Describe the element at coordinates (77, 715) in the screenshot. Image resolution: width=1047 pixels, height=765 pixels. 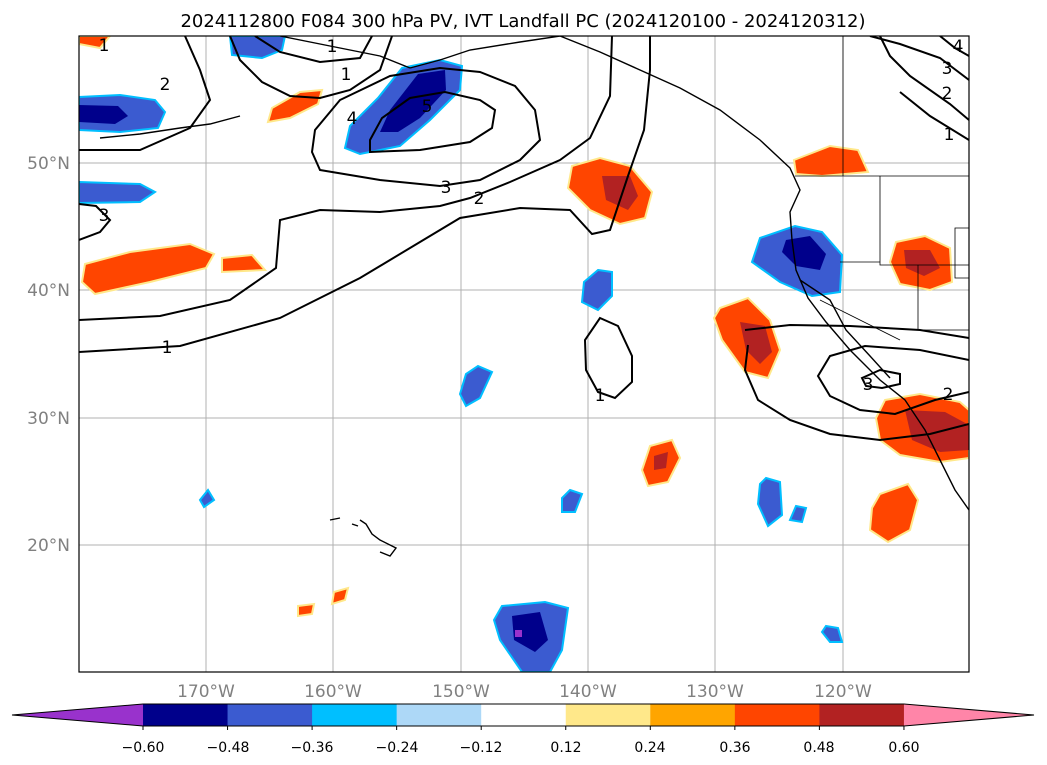
I see `colorbar-extend-low` at that location.